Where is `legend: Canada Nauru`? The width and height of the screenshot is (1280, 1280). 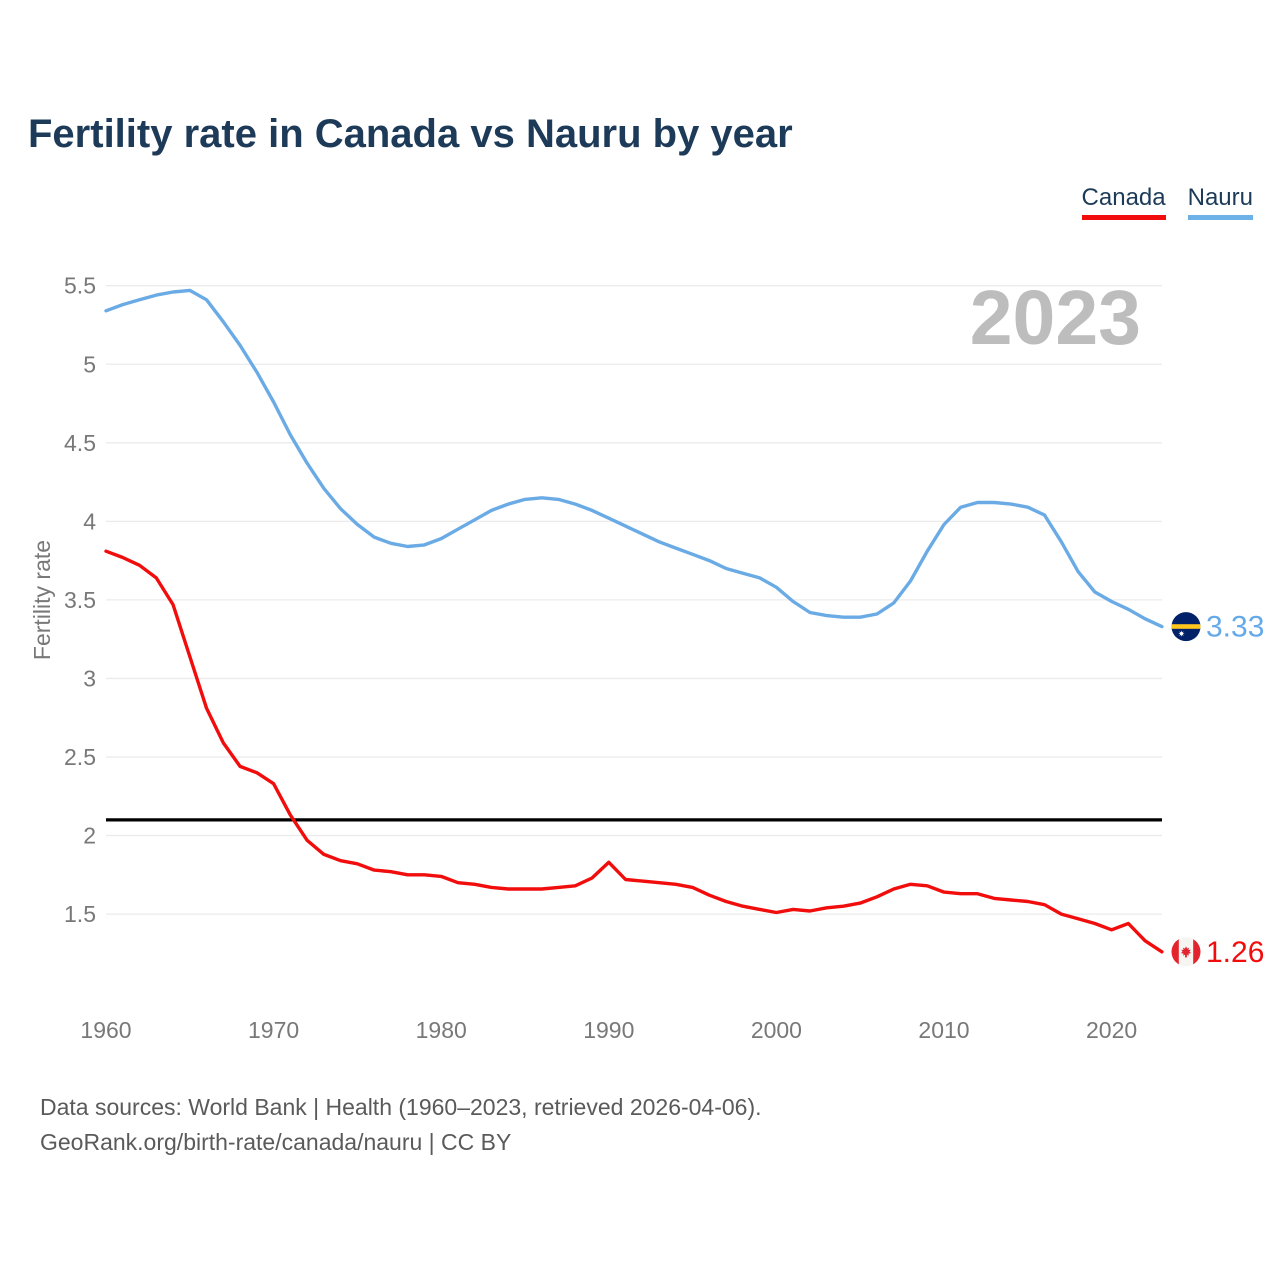 legend: Canada Nauru is located at coordinates (1167, 202).